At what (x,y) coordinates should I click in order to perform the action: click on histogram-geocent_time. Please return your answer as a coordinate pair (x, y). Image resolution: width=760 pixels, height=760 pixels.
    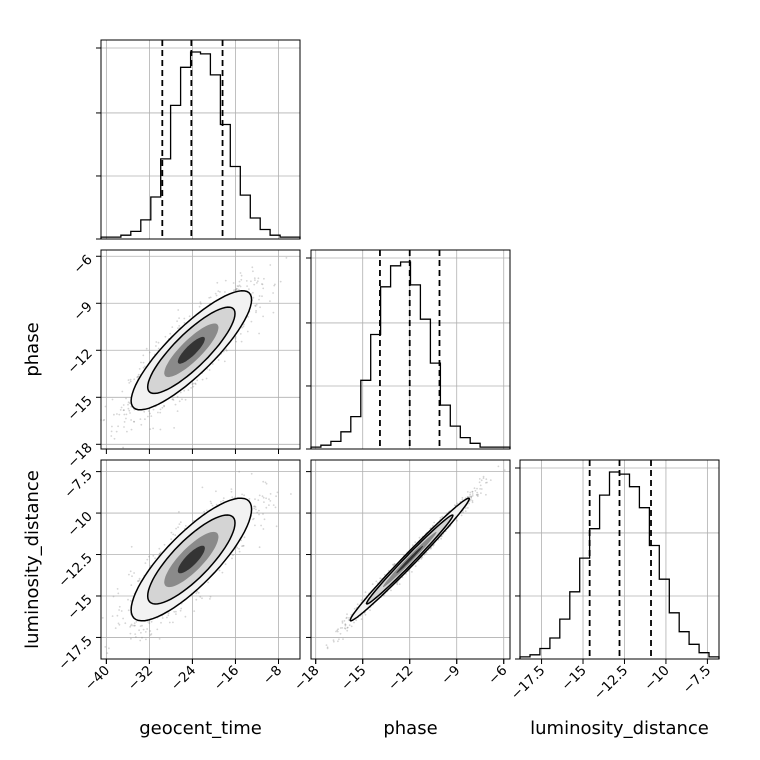
    Looking at the image, I should click on (200, 145).